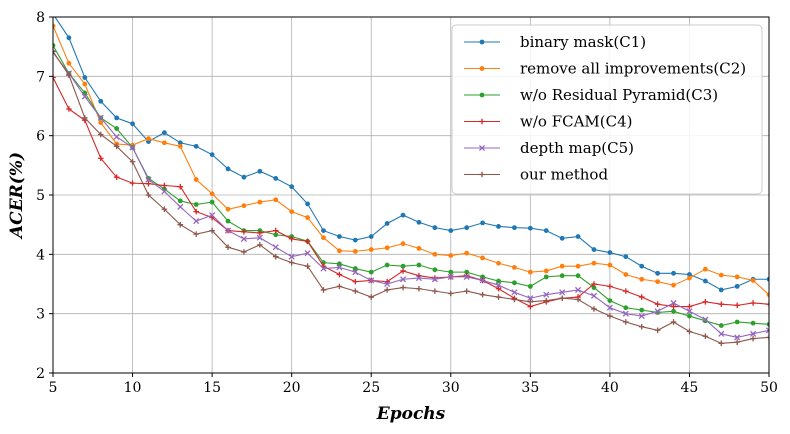  I want to click on legend-item: remove all improvements(C2), so click(605, 69).